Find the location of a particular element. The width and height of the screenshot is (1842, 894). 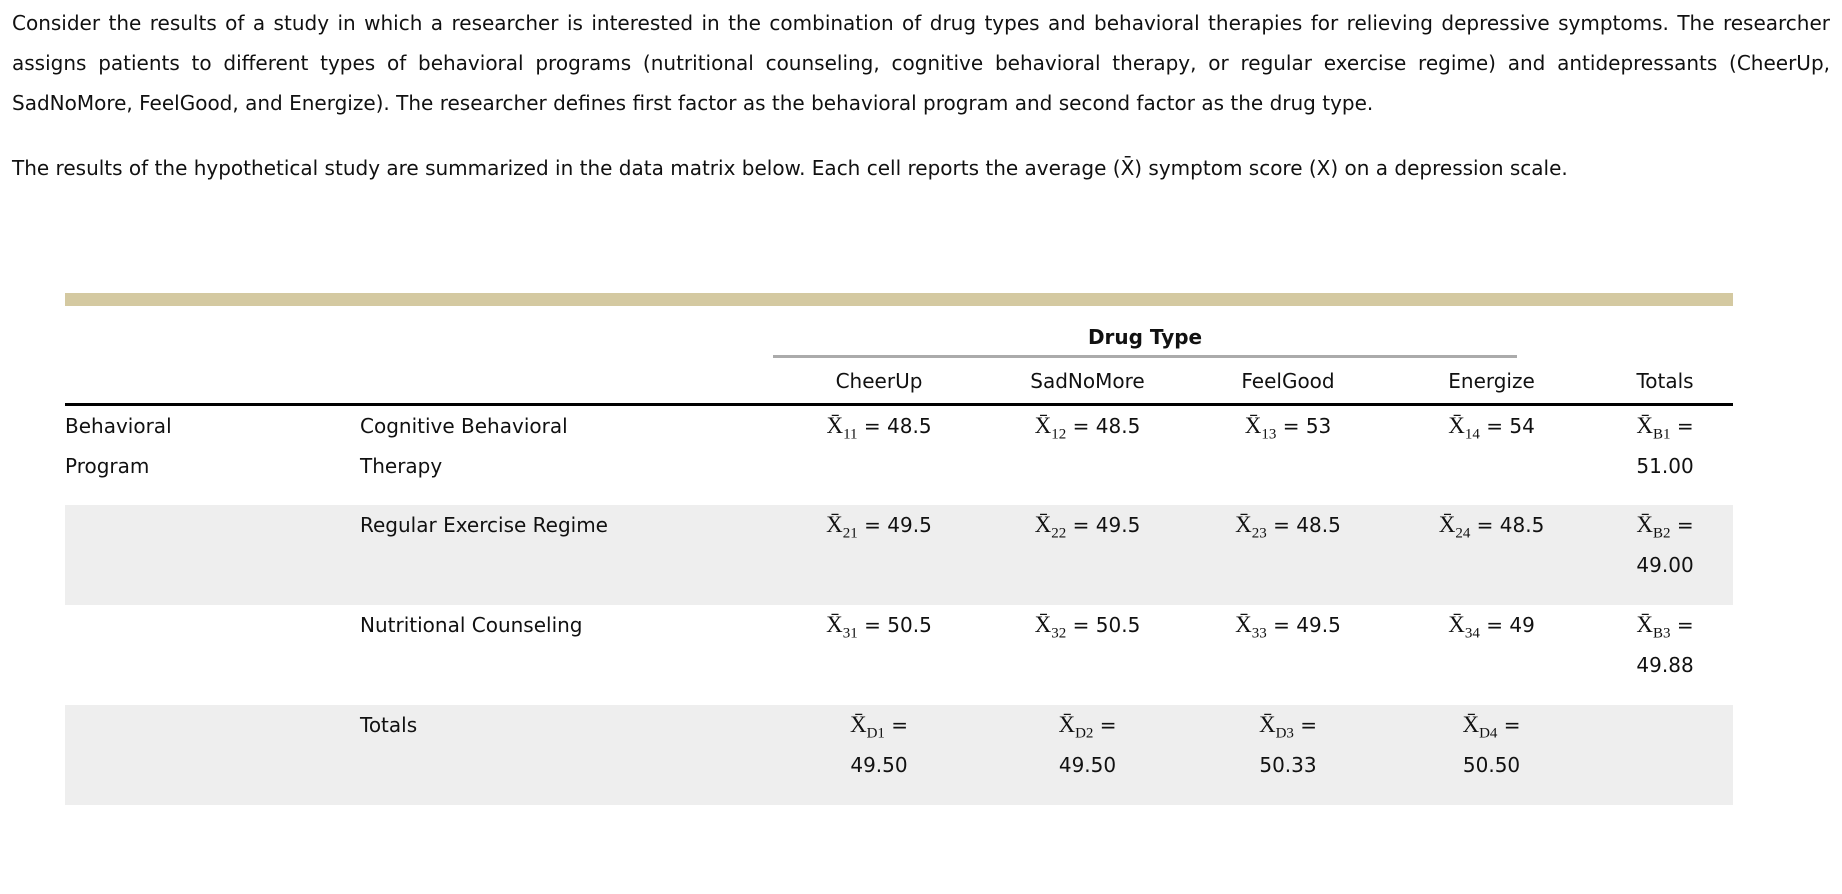

xbar-symbol: X̄13 is located at coordinates (1260, 428).